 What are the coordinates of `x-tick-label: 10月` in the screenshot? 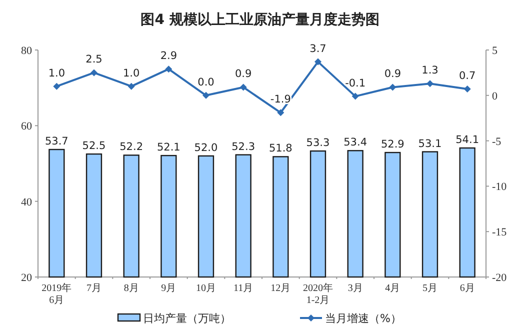 It's located at (206, 288).